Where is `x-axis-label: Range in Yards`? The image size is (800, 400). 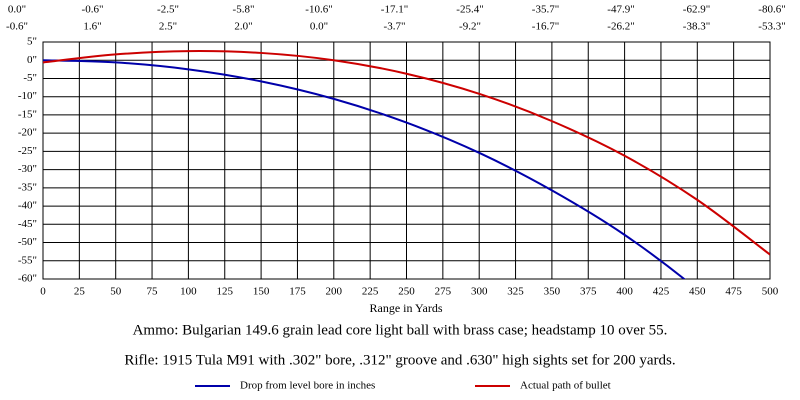
x-axis-label: Range in Yards is located at coordinates (405, 308).